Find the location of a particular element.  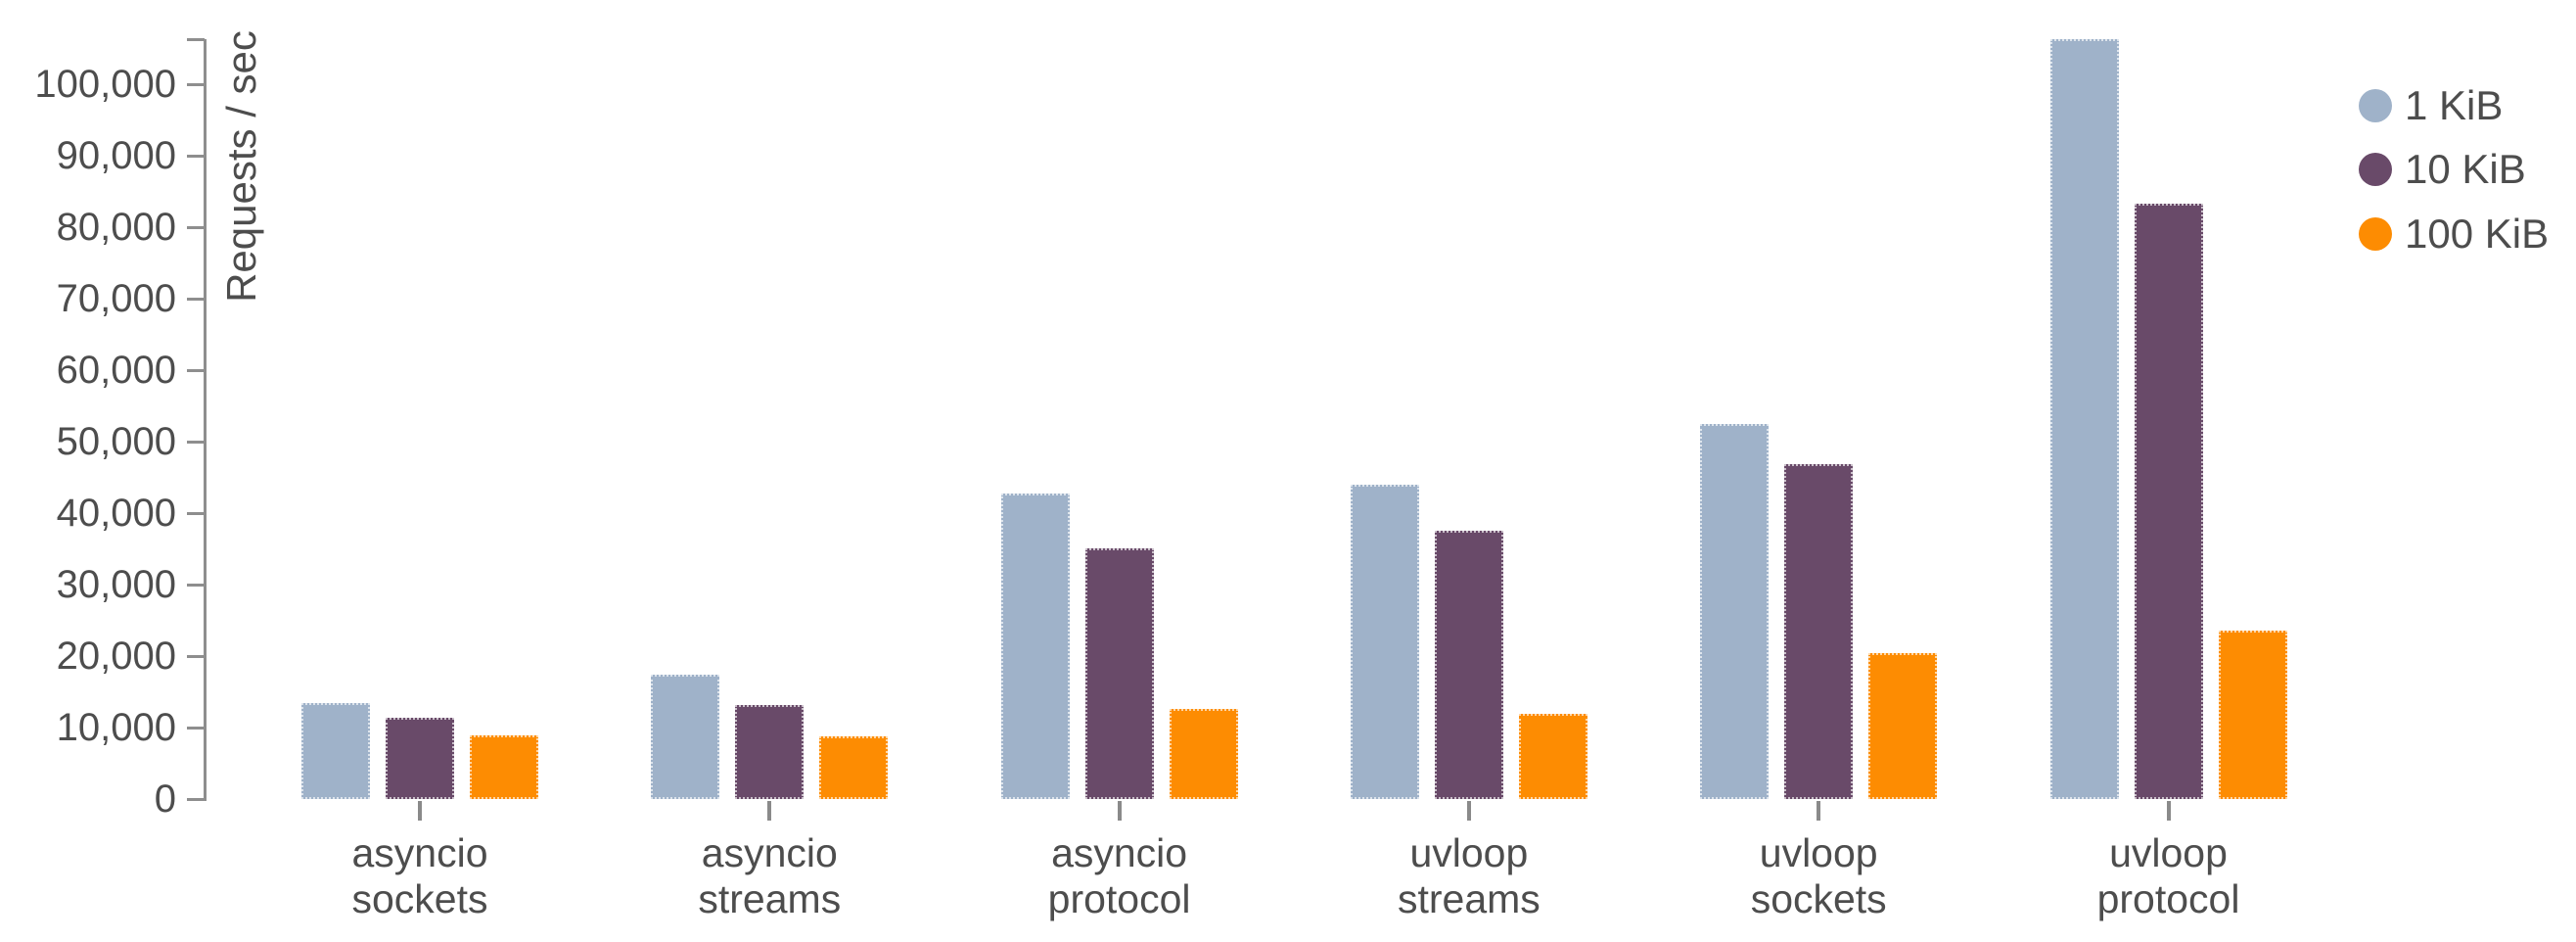

legend-item-1-kib: 1 KiB is located at coordinates (2431, 105).